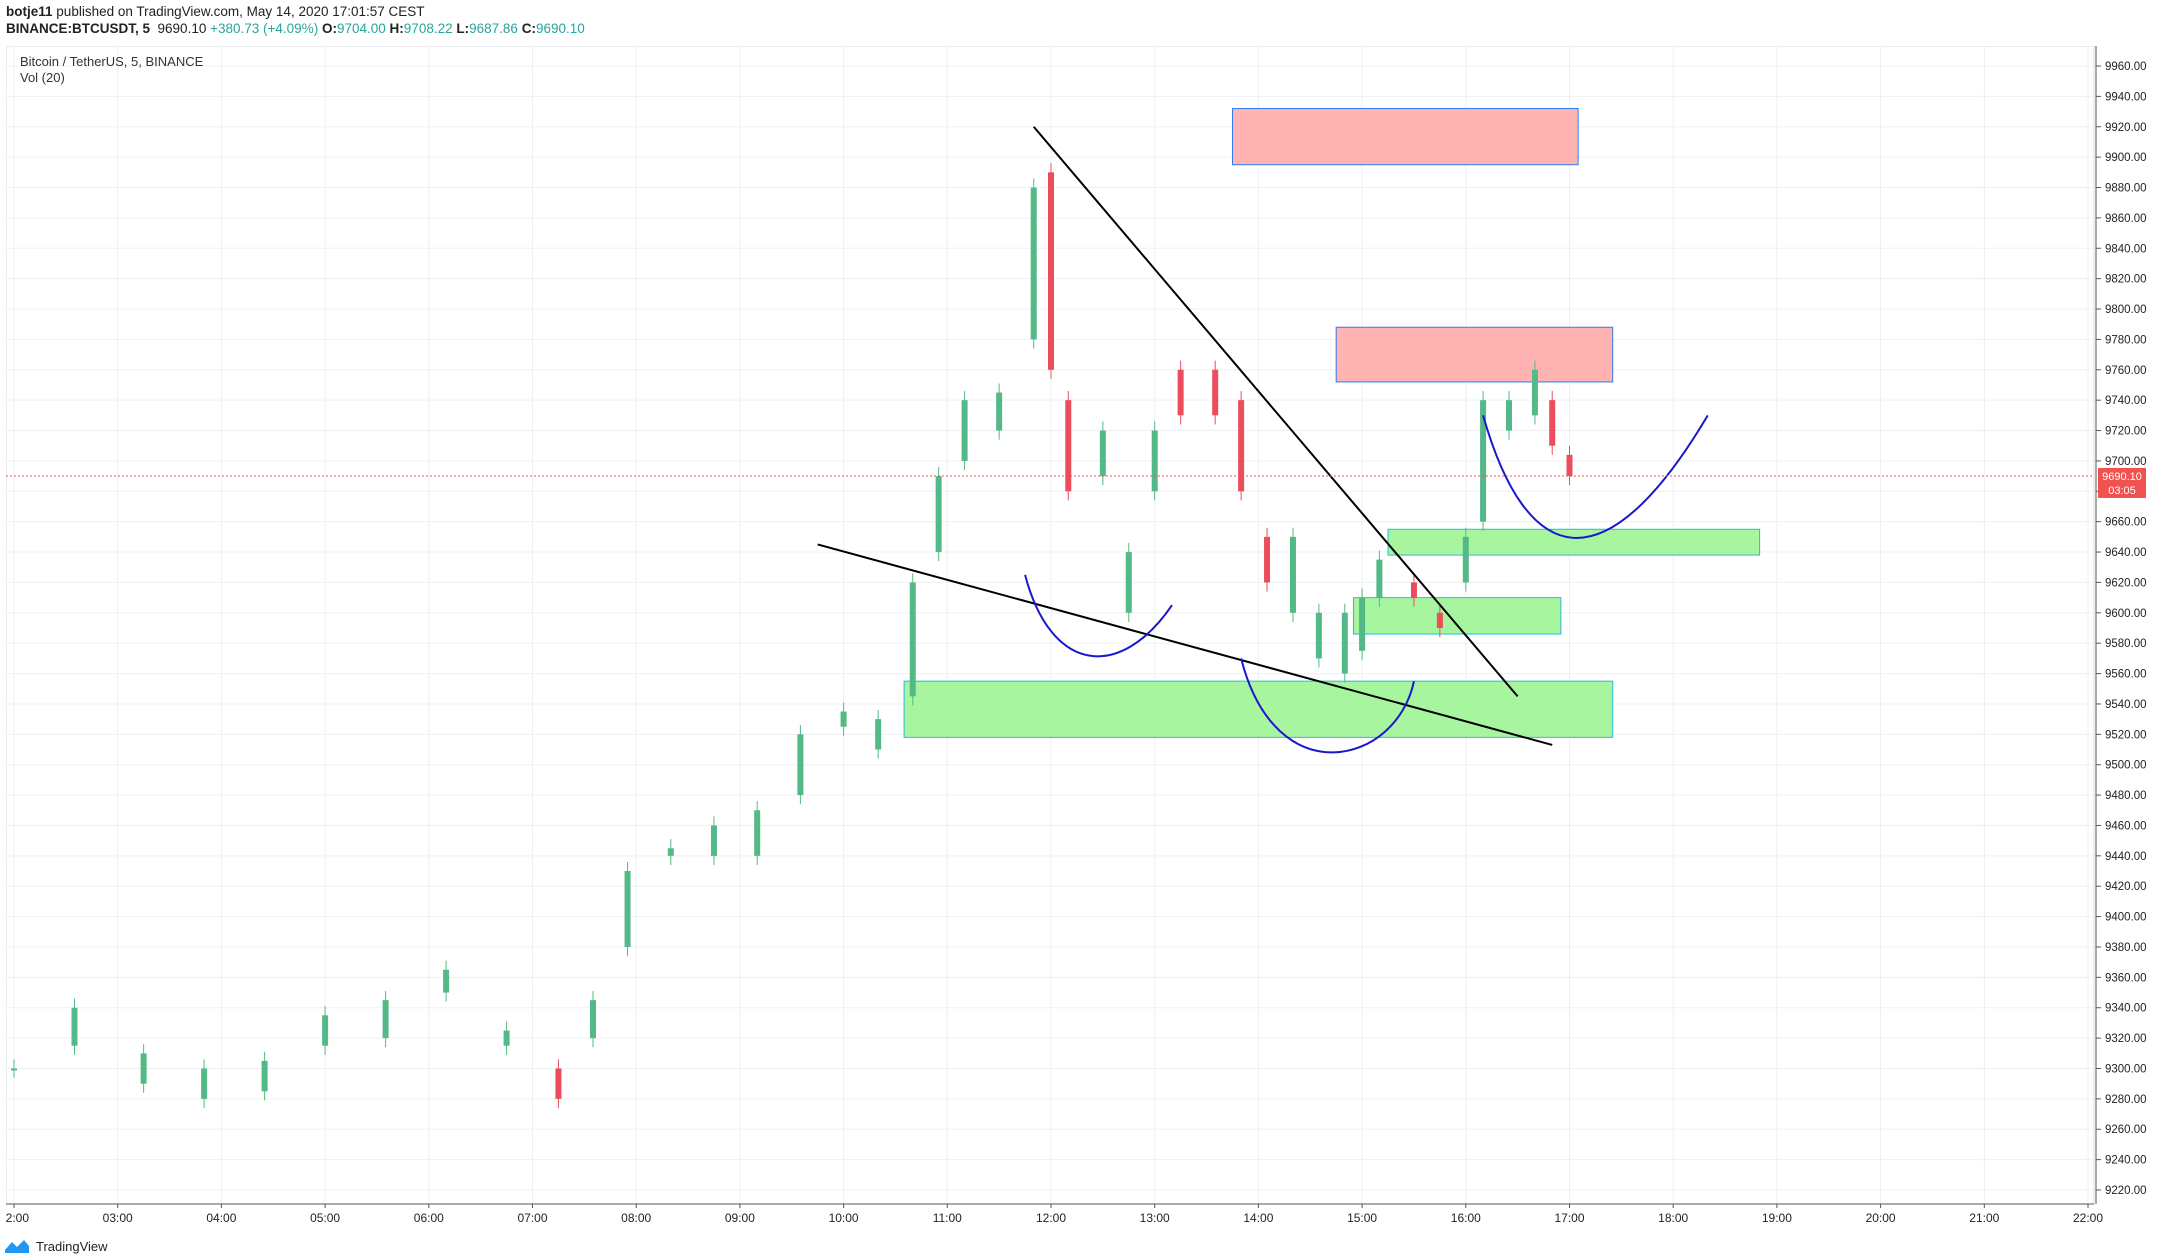 This screenshot has height=1260, width=2181. Describe the element at coordinates (42, 77) in the screenshot. I see `volume-legend: Vol (20)` at that location.